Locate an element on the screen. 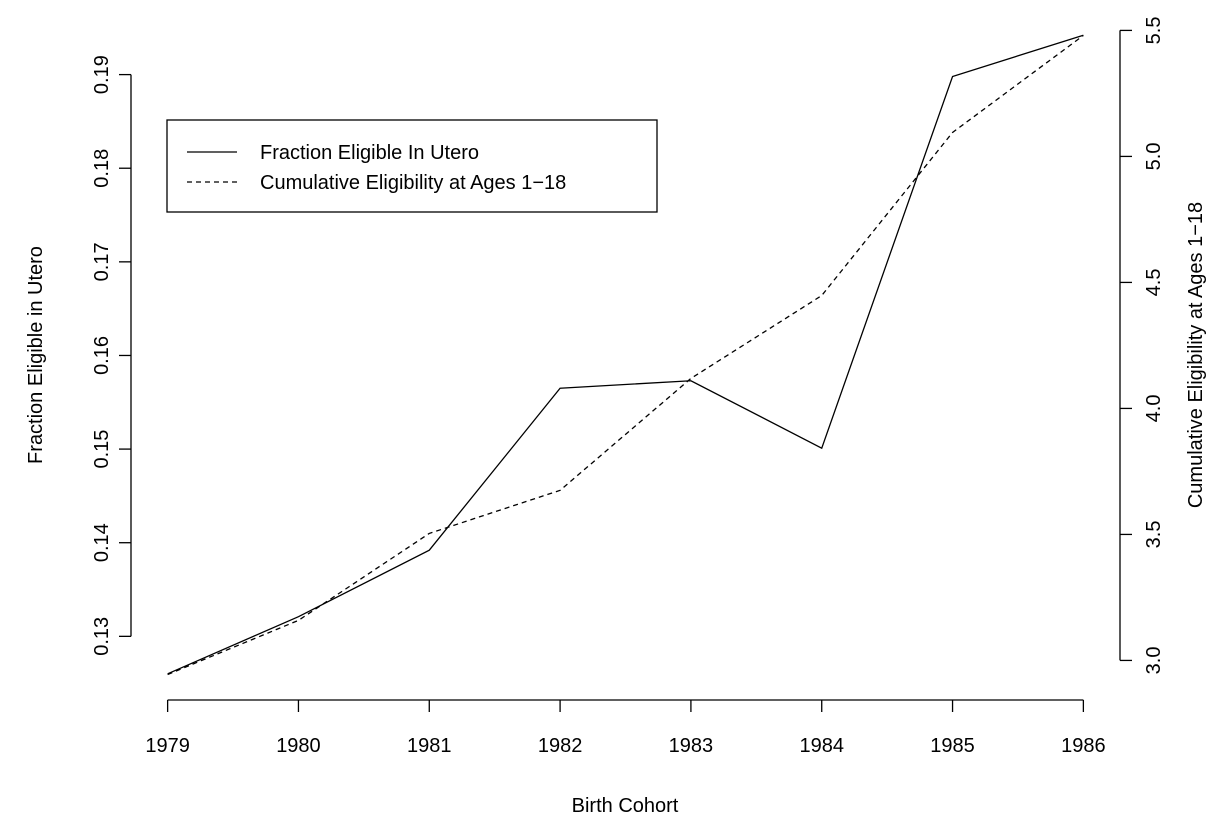  x-tick-label: 1985 is located at coordinates (952, 746).